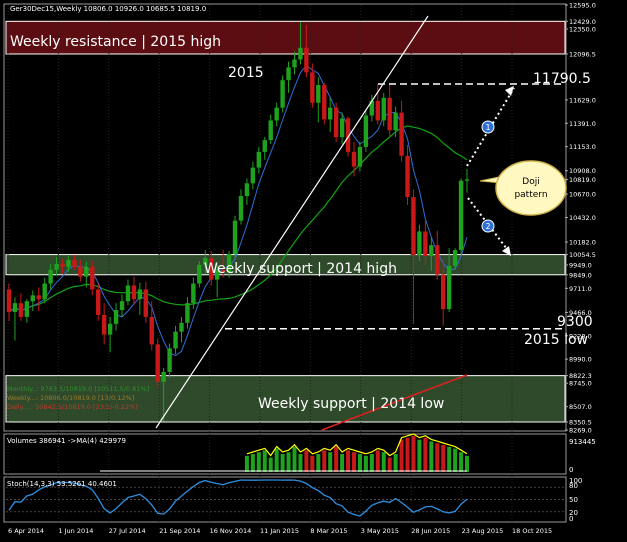  I want to click on y-tick-label-7: 10908.0, so click(582, 171).